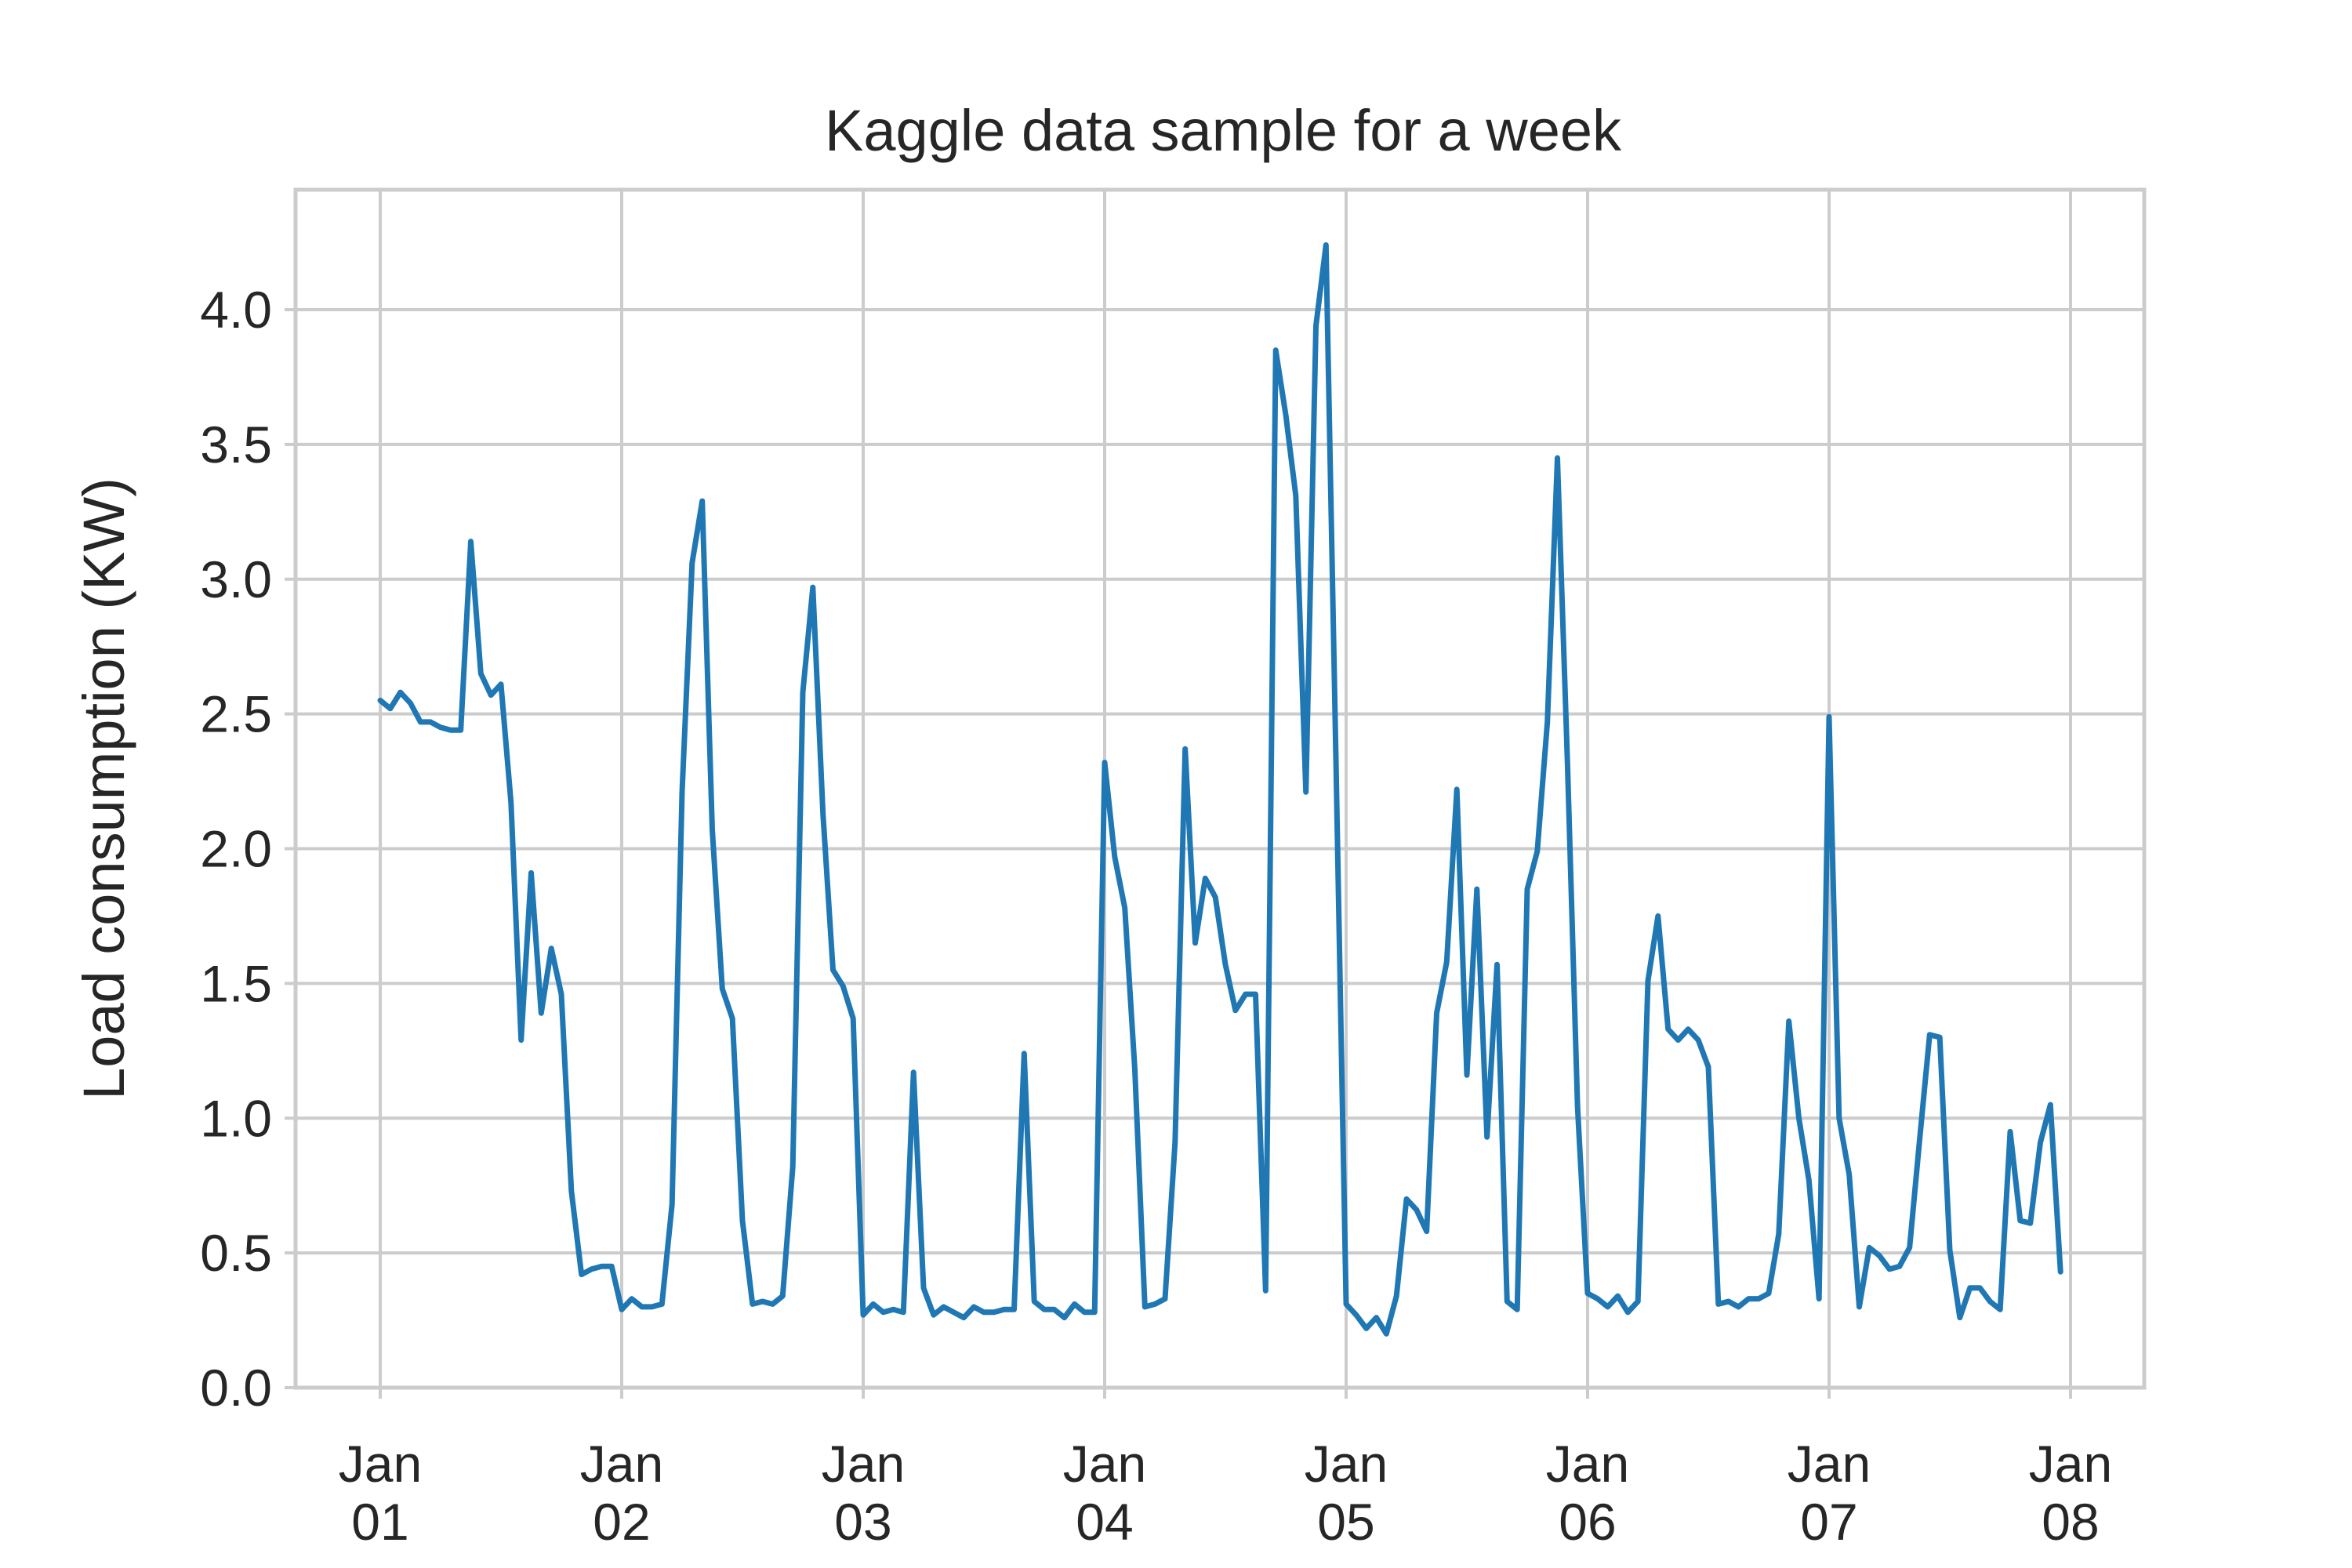 This screenshot has height=1568, width=2352. I want to click on y-tick-label: 0.5, so click(236, 1253).